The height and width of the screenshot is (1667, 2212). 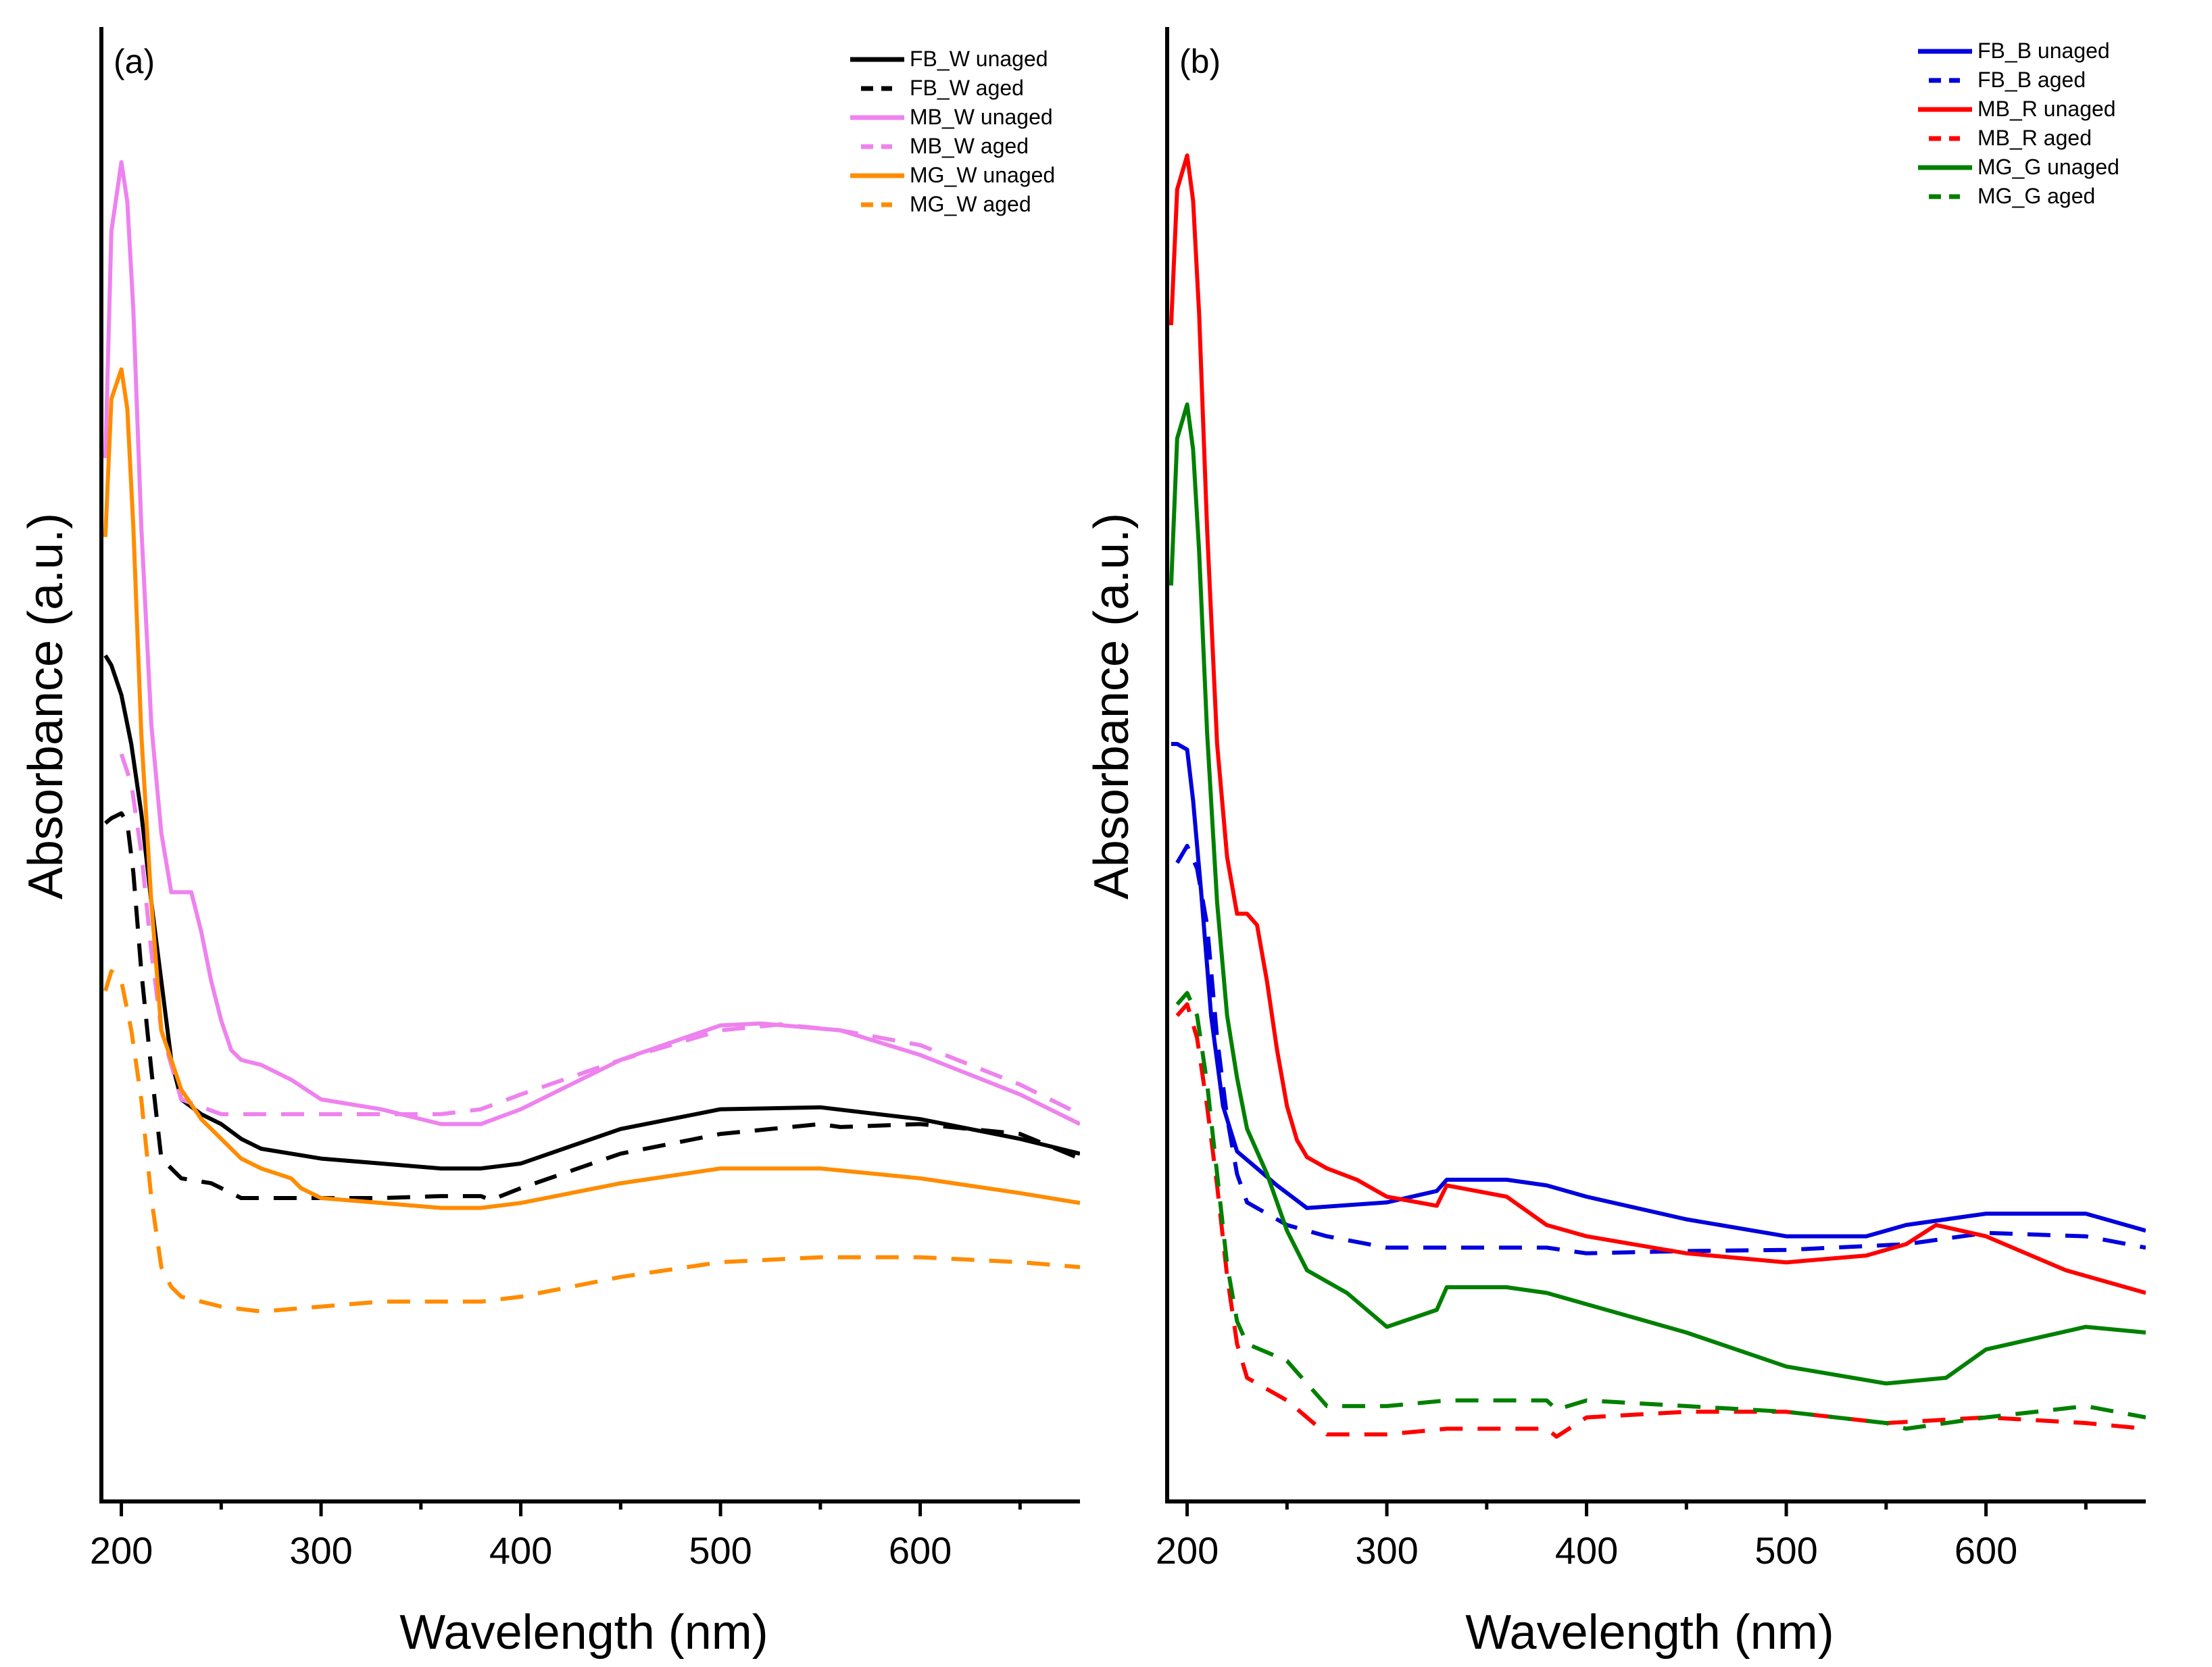 I want to click on legend-label-fb-w-aged: FB_W aged, so click(x=967, y=88).